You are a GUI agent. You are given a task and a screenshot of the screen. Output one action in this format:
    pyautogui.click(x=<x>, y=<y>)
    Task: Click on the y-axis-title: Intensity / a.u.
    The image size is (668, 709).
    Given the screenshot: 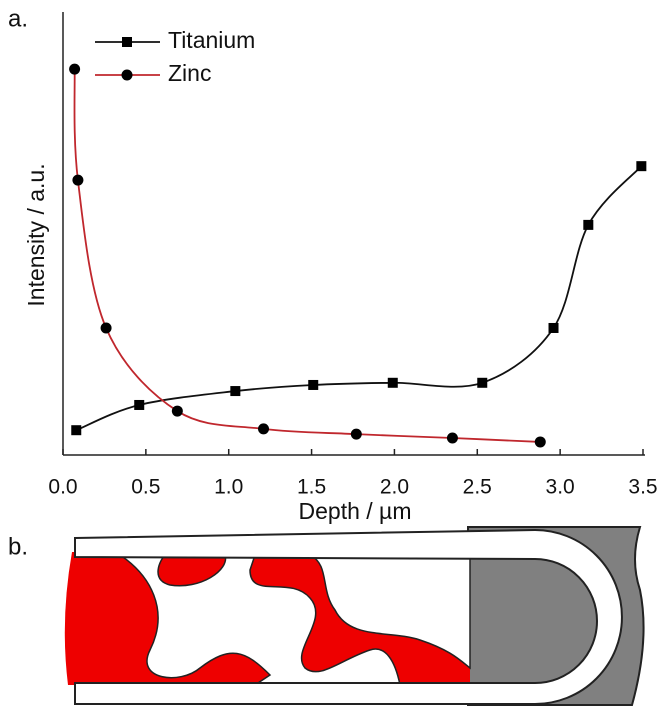 What is the action you would take?
    pyautogui.click(x=36, y=234)
    